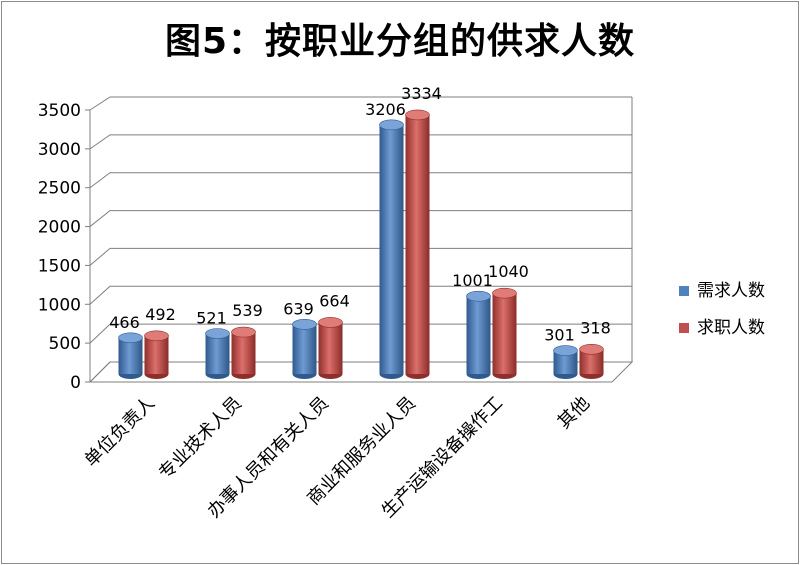 The image size is (800, 565). What do you see at coordinates (508, 271) in the screenshot?
I see `data-label: 1040` at bounding box center [508, 271].